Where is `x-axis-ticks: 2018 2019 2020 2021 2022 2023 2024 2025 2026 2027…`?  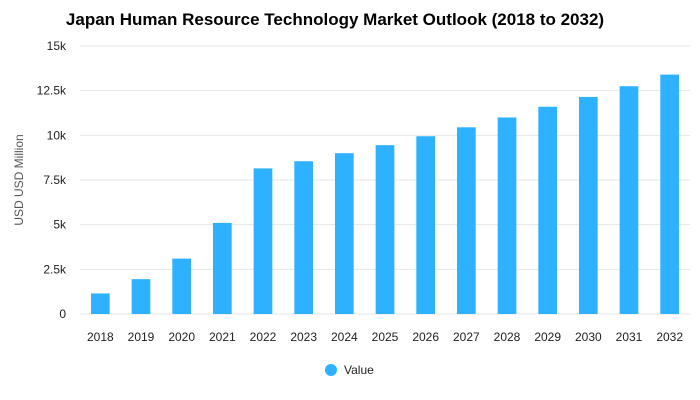 x-axis-ticks: 2018 2019 2020 2021 2022 2023 2024 2025 2026 2027… is located at coordinates (385, 337).